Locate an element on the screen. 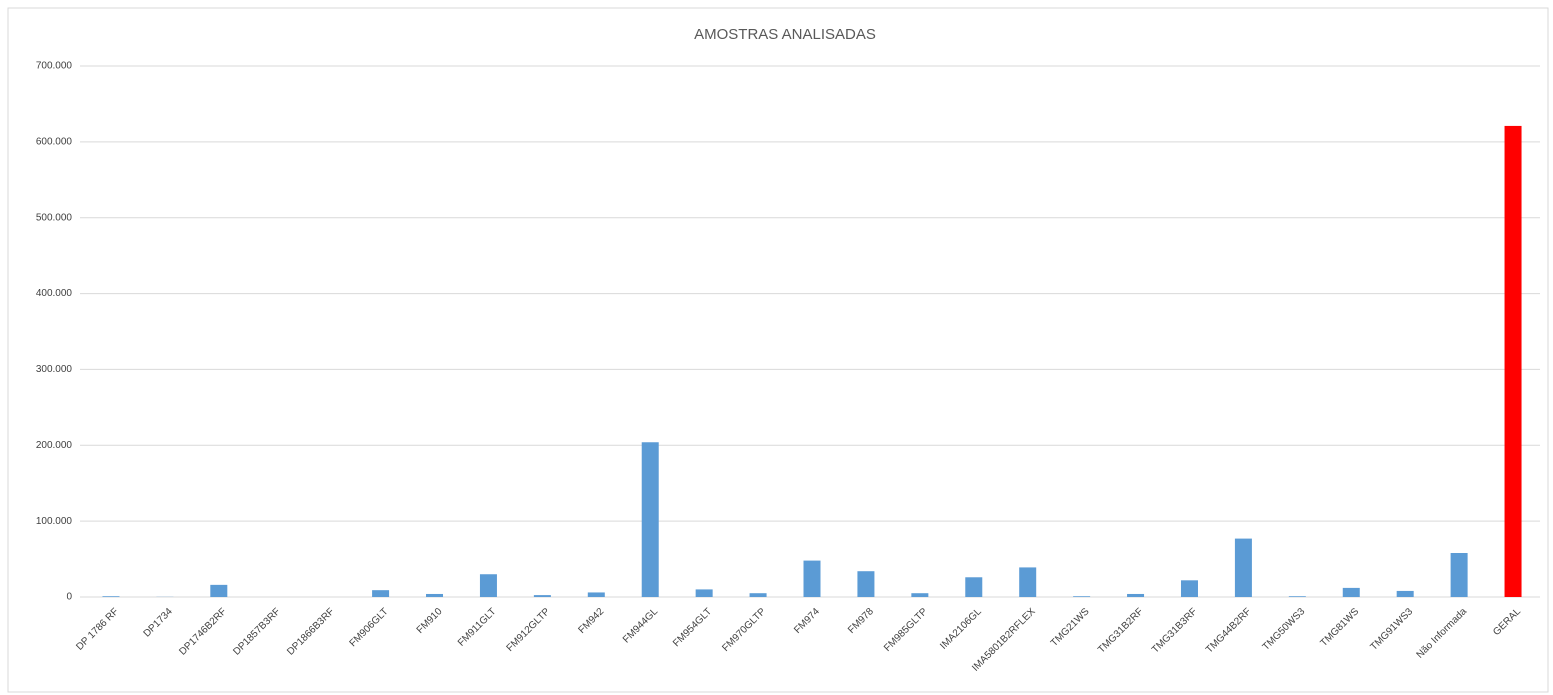  y-tick-label: 500.000 is located at coordinates (54, 217).